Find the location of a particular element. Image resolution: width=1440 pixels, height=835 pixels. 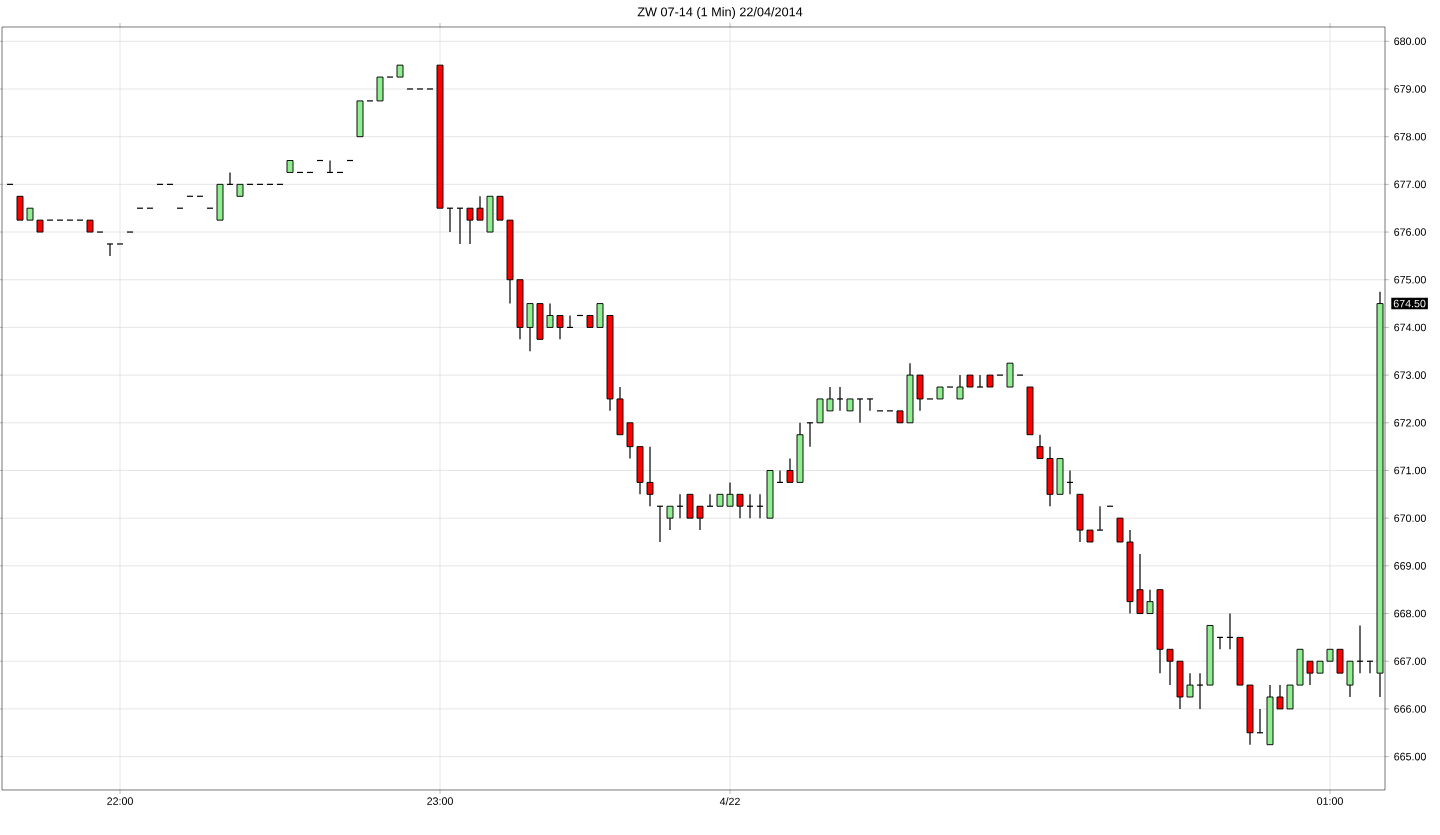

x-tick-label: 01:00 is located at coordinates (1330, 801).